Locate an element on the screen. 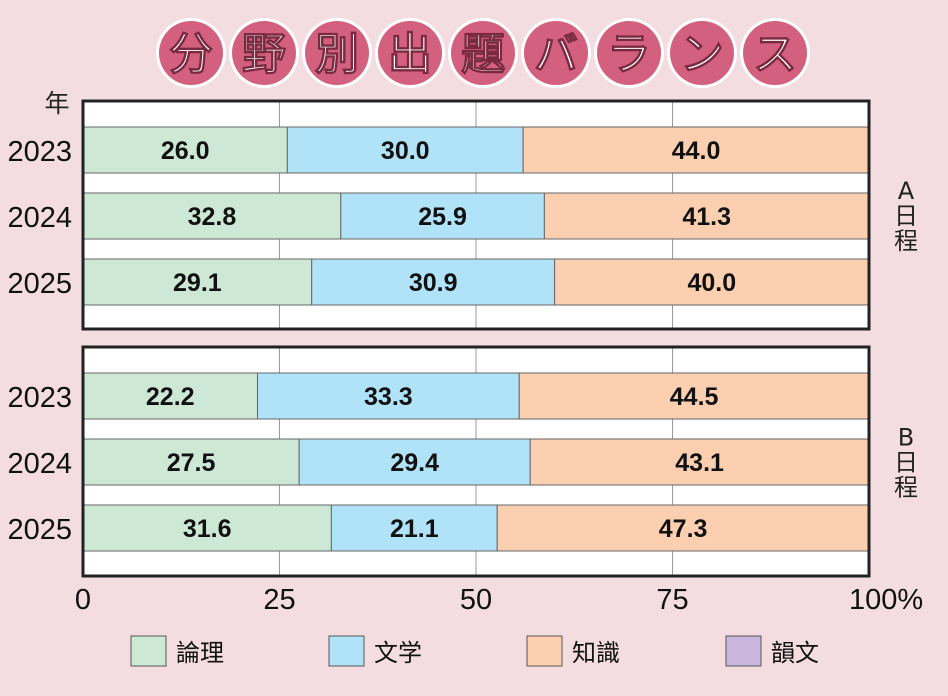  legend-label: 韻文 is located at coordinates (795, 653).